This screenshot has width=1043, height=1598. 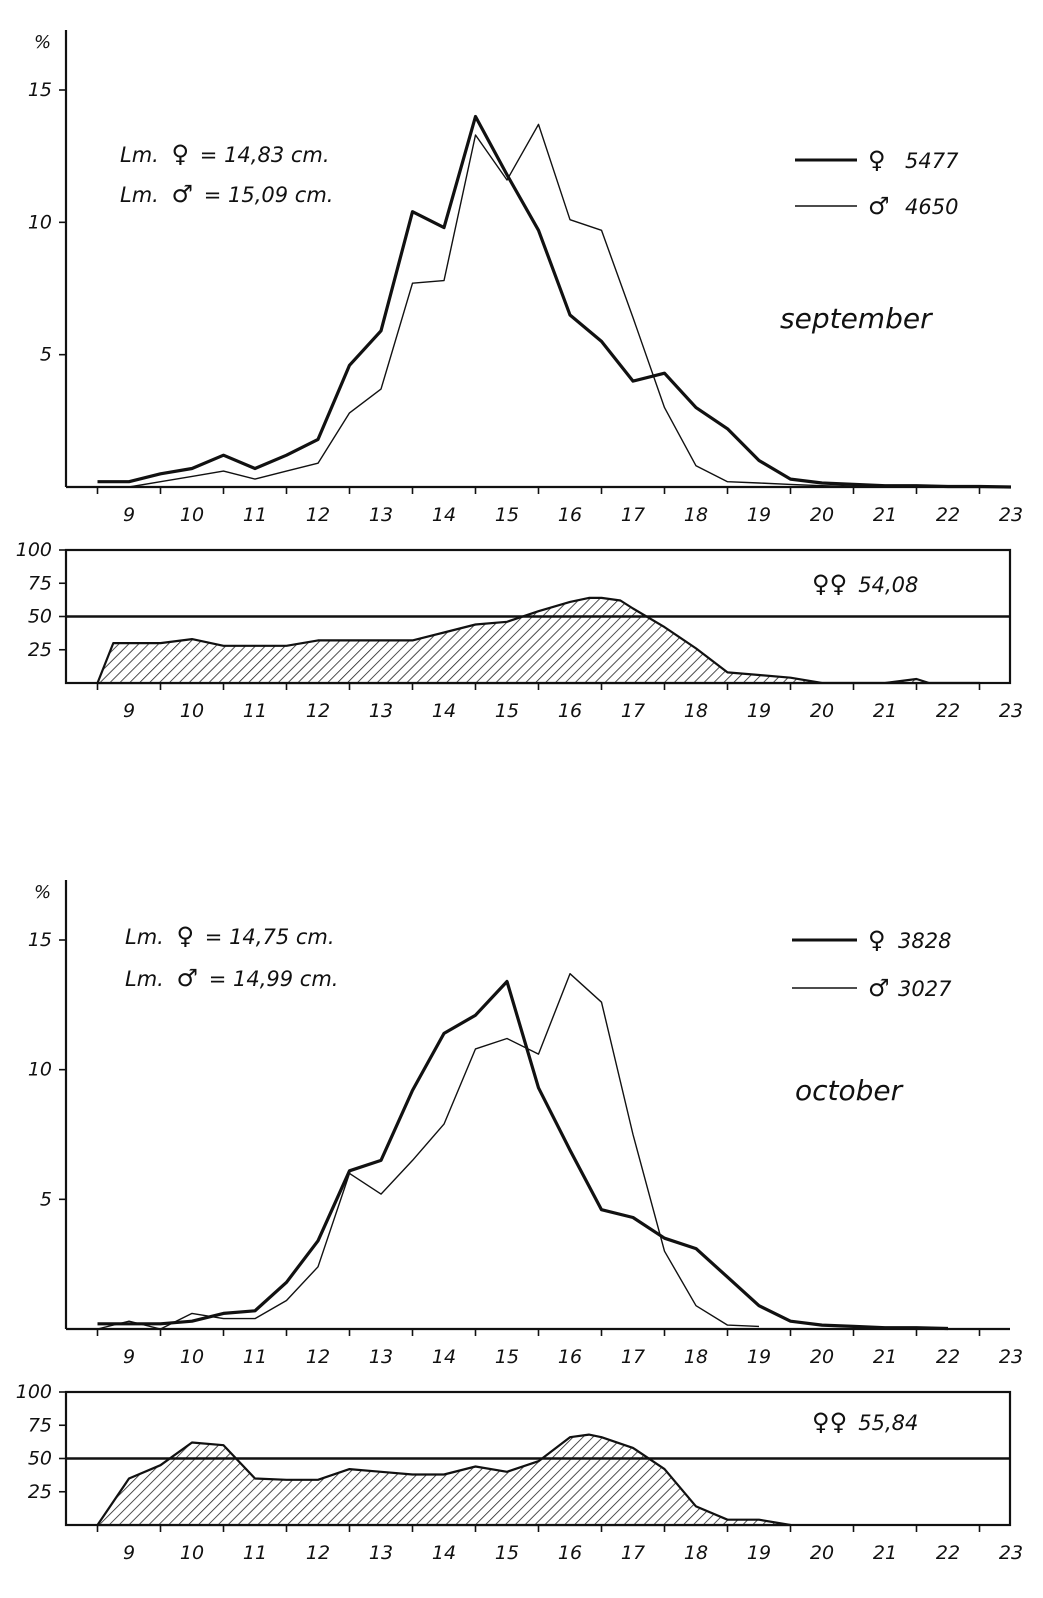 What do you see at coordinates (269, 195) in the screenshot?
I see `note-male-value: = 15,09 cm.` at bounding box center [269, 195].